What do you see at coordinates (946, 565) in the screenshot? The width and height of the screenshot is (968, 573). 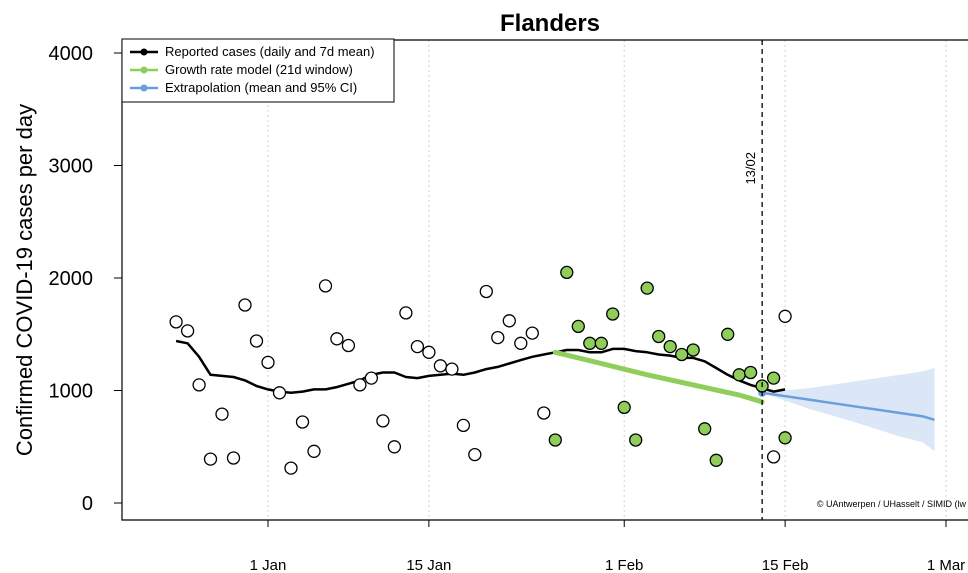 I see `x-tick-label: 1 Mar` at bounding box center [946, 565].